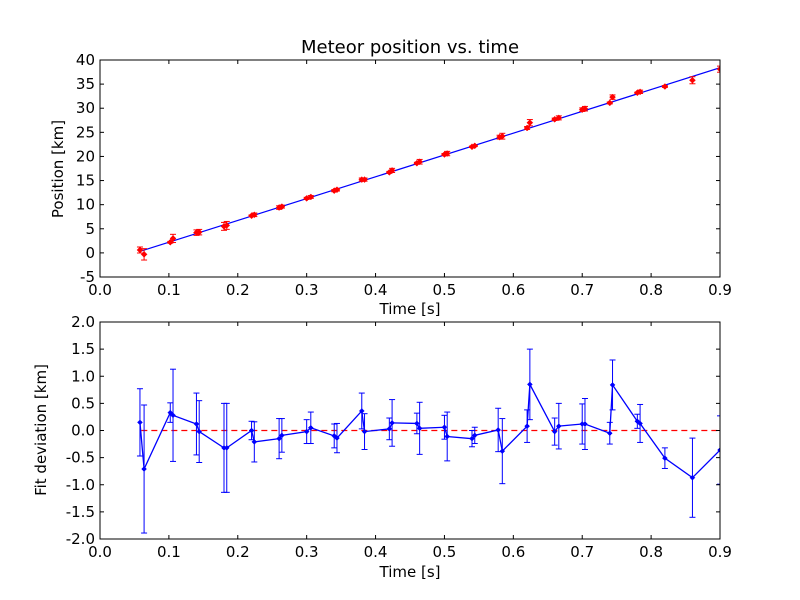  I want to click on y-tick-label: 15, so click(85, 181).